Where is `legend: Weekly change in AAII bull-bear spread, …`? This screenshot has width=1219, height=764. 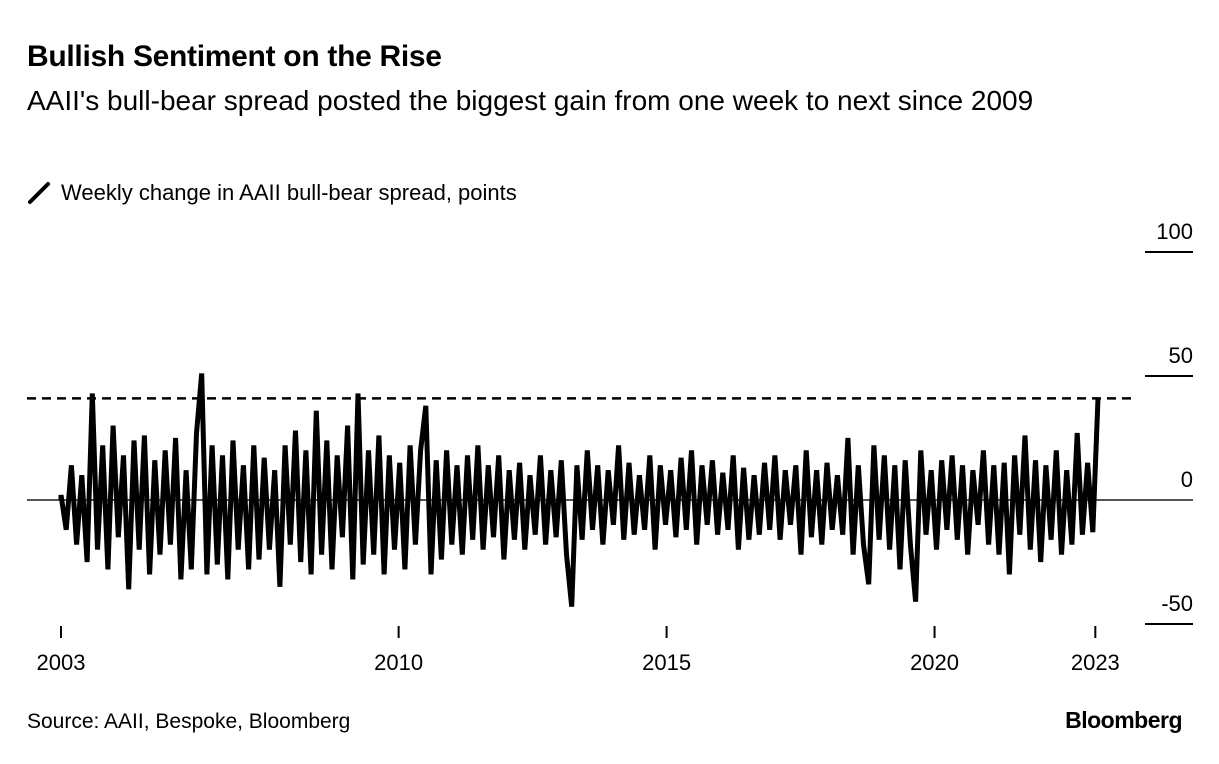
legend: Weekly change in AAII bull-bear spread, … is located at coordinates (272, 193).